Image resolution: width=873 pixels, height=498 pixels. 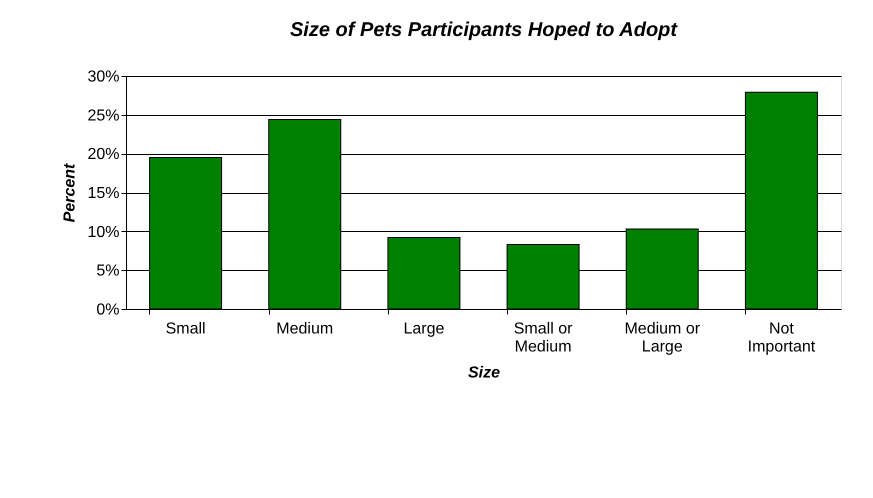 What do you see at coordinates (484, 373) in the screenshot?
I see `x-axis-title: Size` at bounding box center [484, 373].